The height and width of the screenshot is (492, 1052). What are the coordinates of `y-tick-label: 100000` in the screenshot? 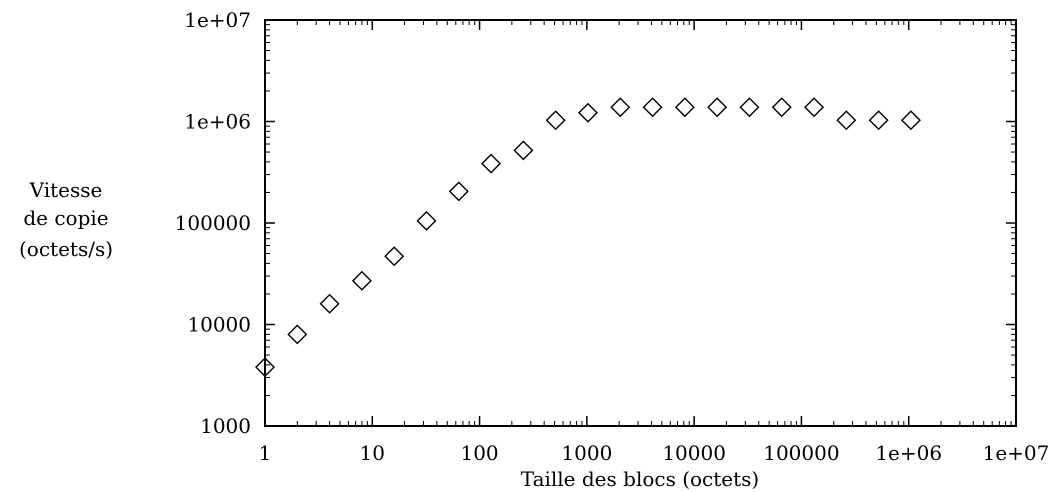 It's located at (213, 223).